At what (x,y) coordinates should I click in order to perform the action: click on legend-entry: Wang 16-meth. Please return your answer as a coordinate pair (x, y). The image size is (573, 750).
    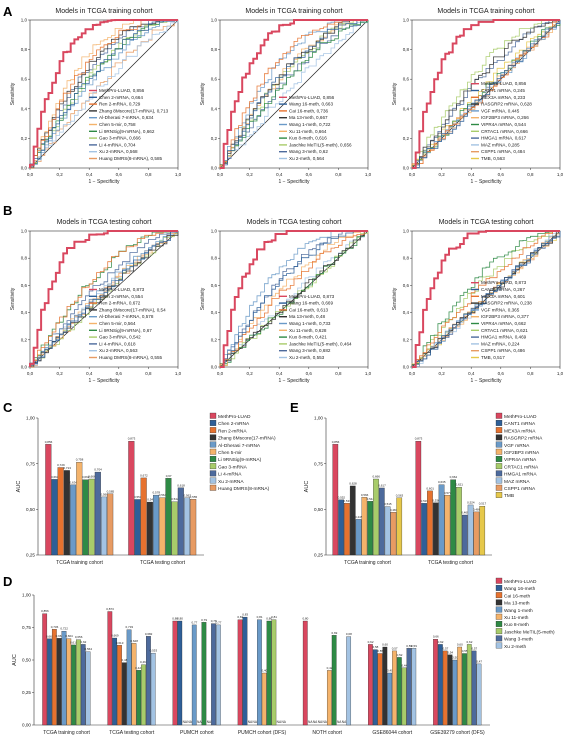
    Looking at the image, I should click on (520, 589).